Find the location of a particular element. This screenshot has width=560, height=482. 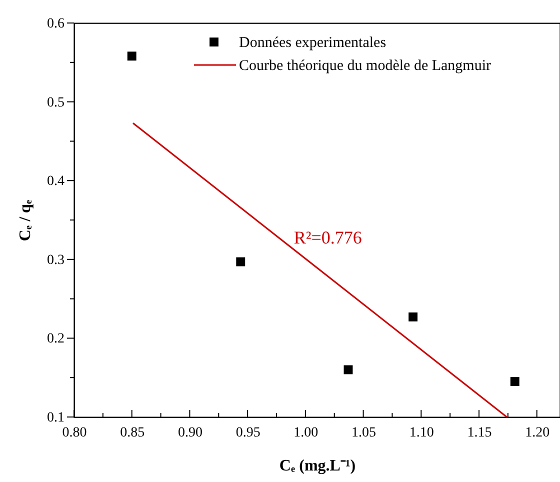

x-tick-label: 1.20 is located at coordinates (537, 433).